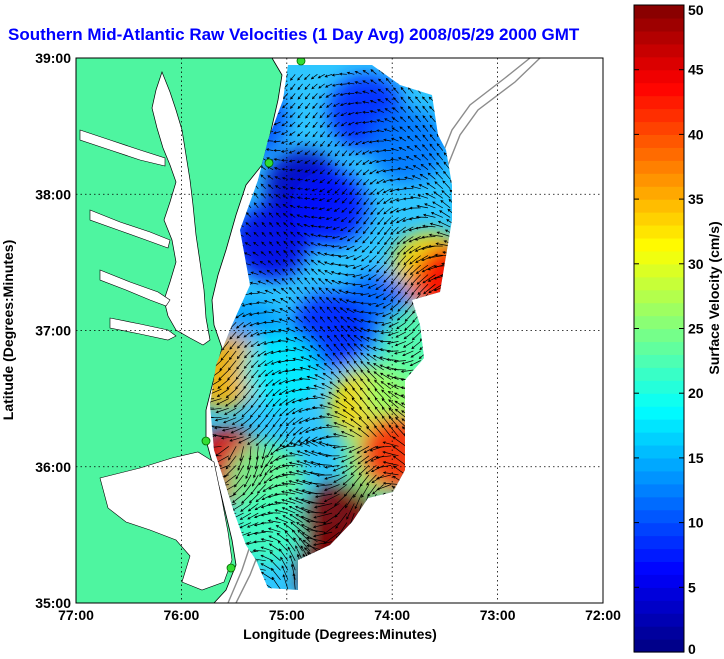  Describe the element at coordinates (603, 615) in the screenshot. I see `x-tick-label: 72:00` at that location.